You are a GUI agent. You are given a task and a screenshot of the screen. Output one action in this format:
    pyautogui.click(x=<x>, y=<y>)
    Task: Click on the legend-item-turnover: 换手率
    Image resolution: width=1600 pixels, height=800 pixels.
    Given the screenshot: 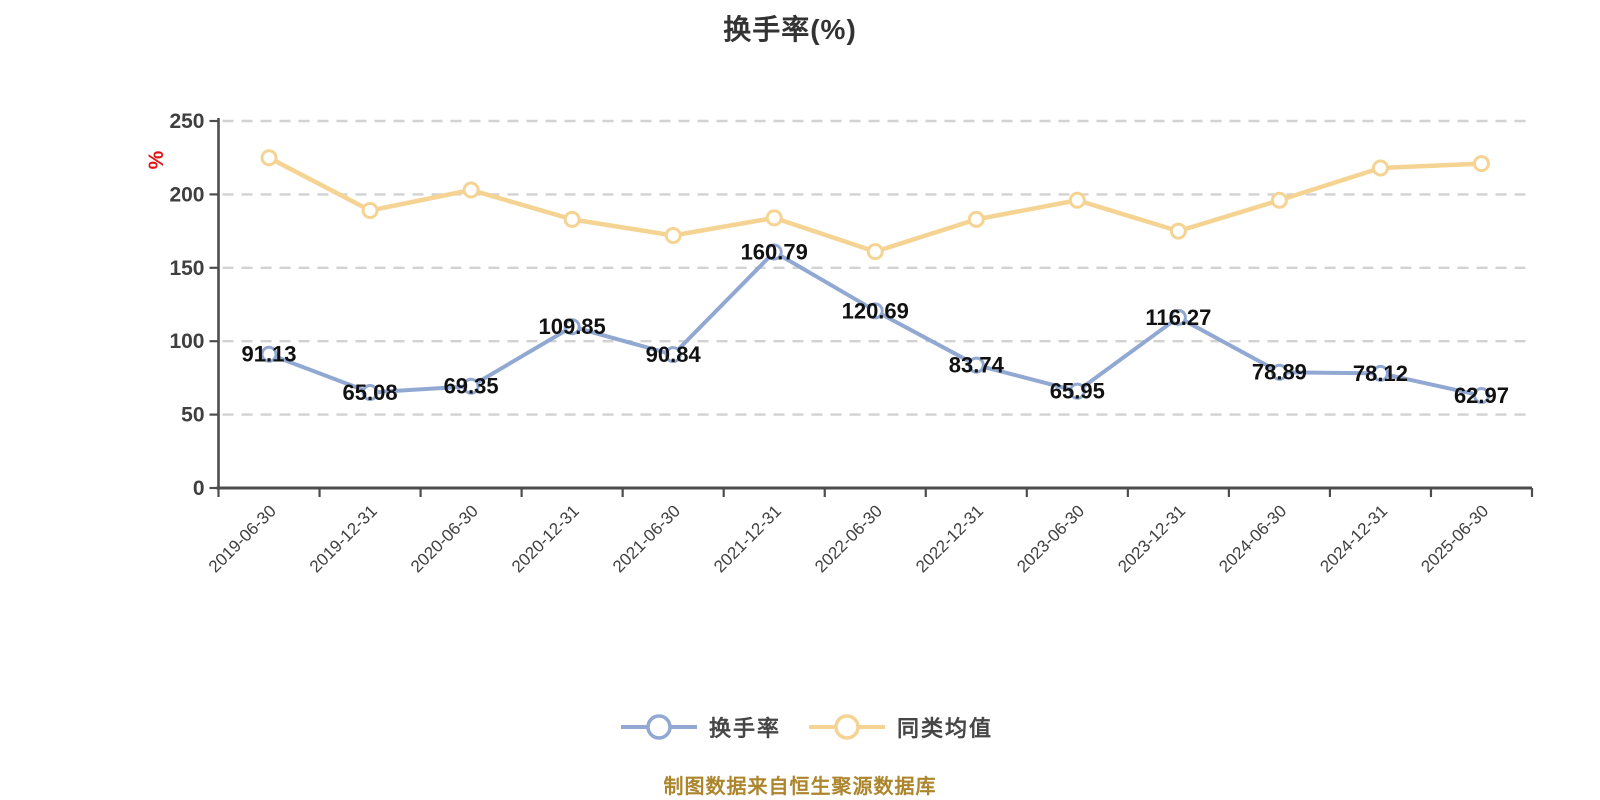 What is the action you would take?
    pyautogui.click(x=700, y=727)
    